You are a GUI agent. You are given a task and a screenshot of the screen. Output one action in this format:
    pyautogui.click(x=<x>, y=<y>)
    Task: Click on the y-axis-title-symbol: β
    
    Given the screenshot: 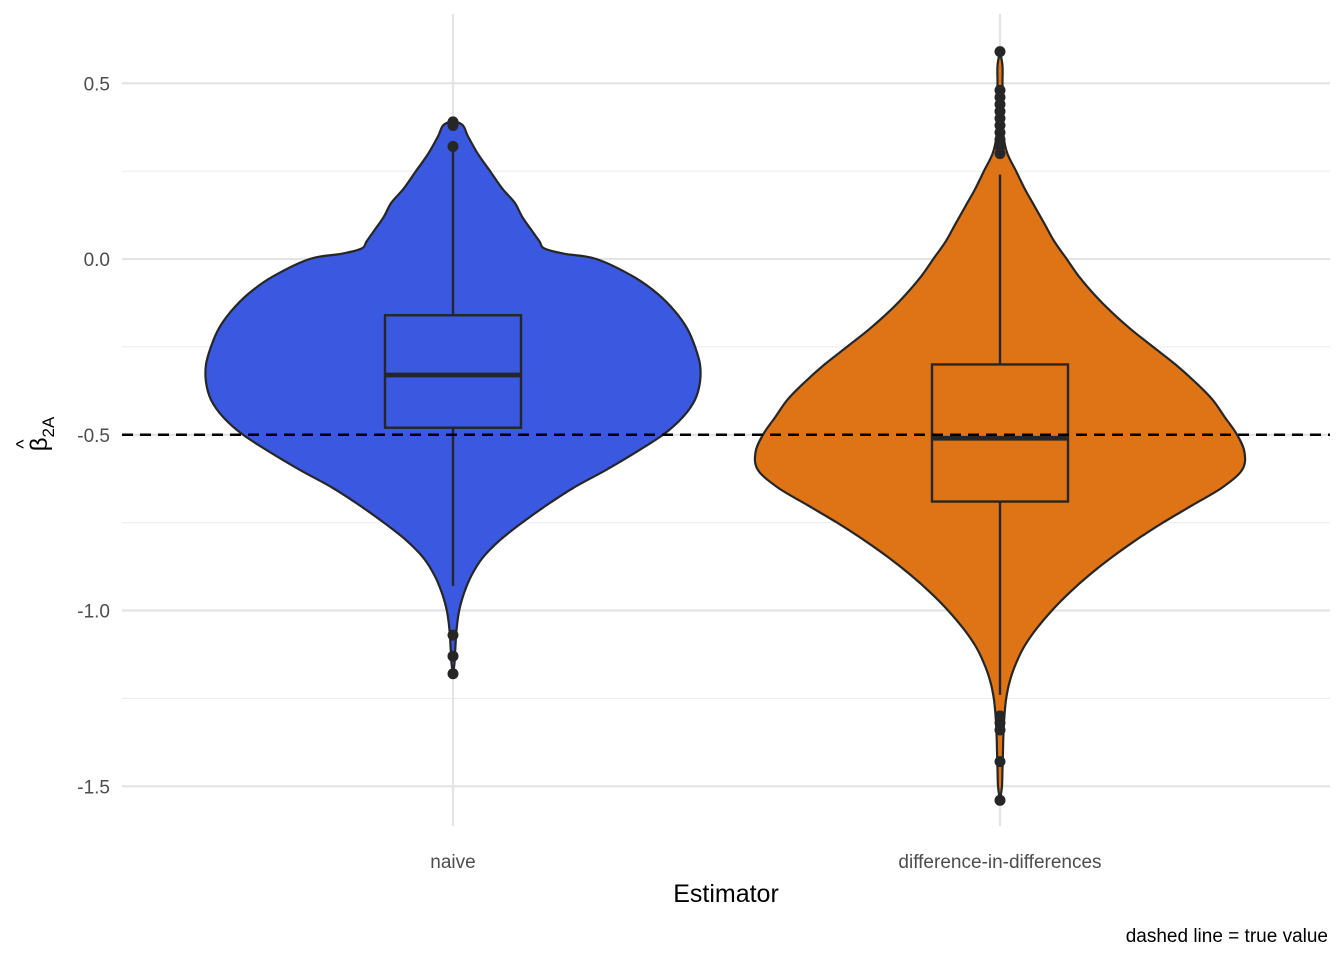 What is the action you would take?
    pyautogui.click(x=39, y=444)
    